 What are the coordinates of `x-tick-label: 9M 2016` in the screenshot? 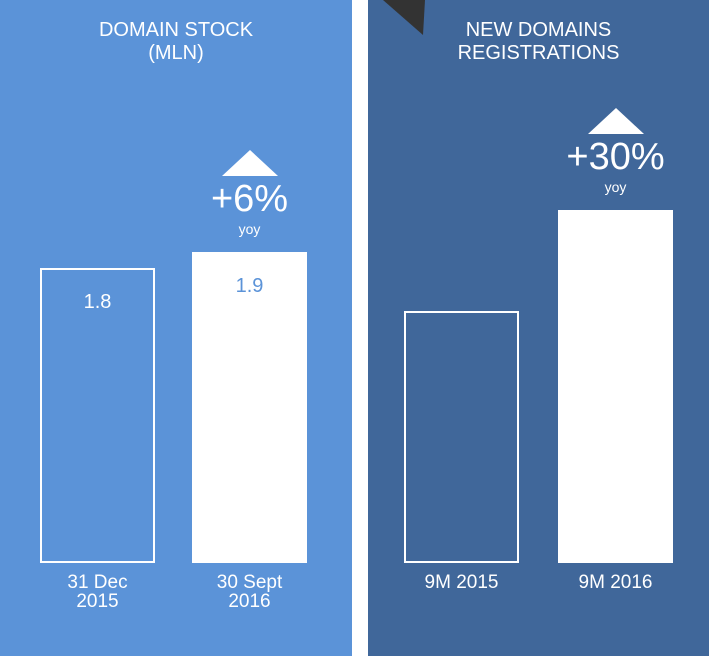 It's located at (615, 582).